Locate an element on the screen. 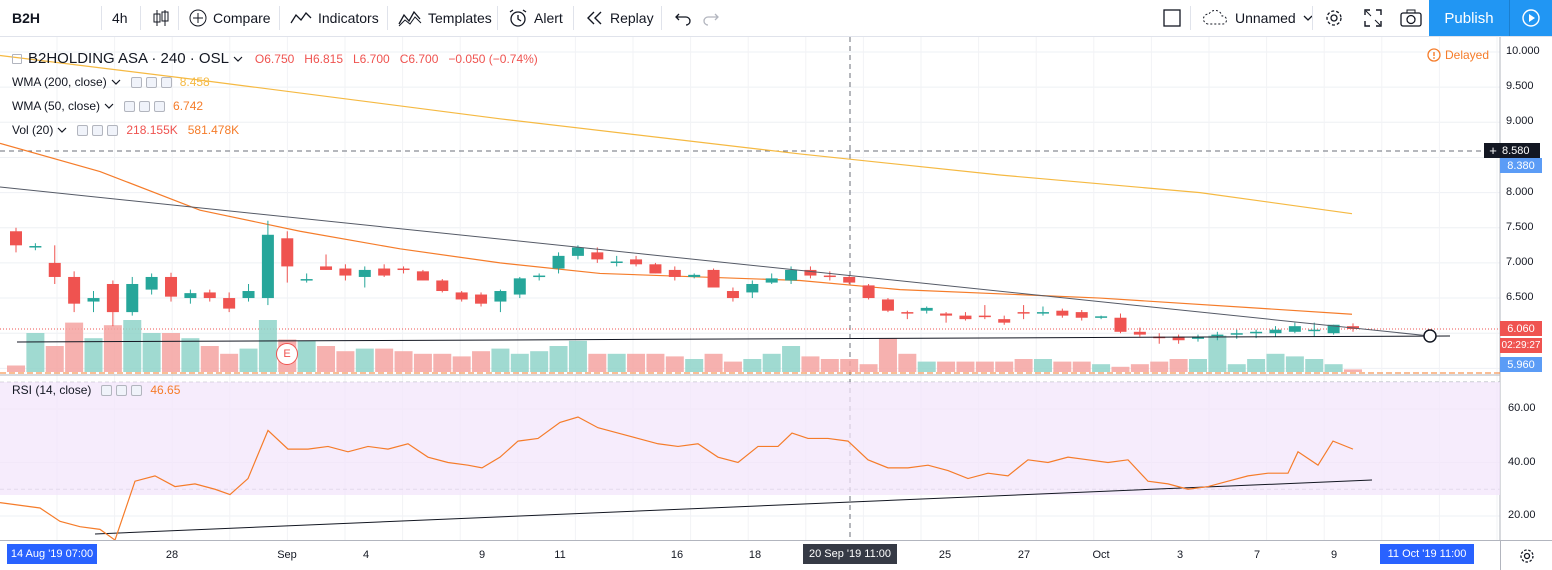 Image resolution: width=1552 pixels, height=570 pixels. rsi-value: 46.65 is located at coordinates (165, 390).